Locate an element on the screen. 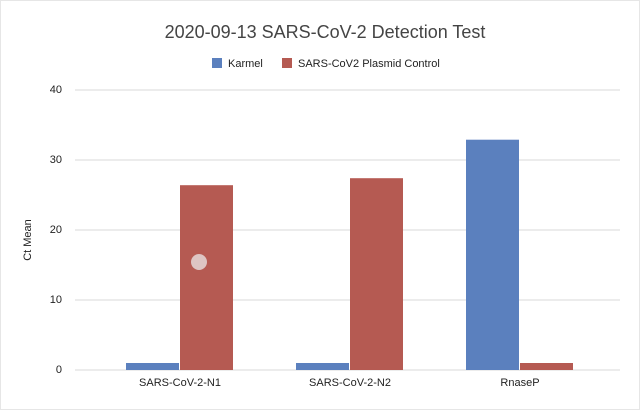 The image size is (640, 410). legend-label: Karmel is located at coordinates (245, 64).